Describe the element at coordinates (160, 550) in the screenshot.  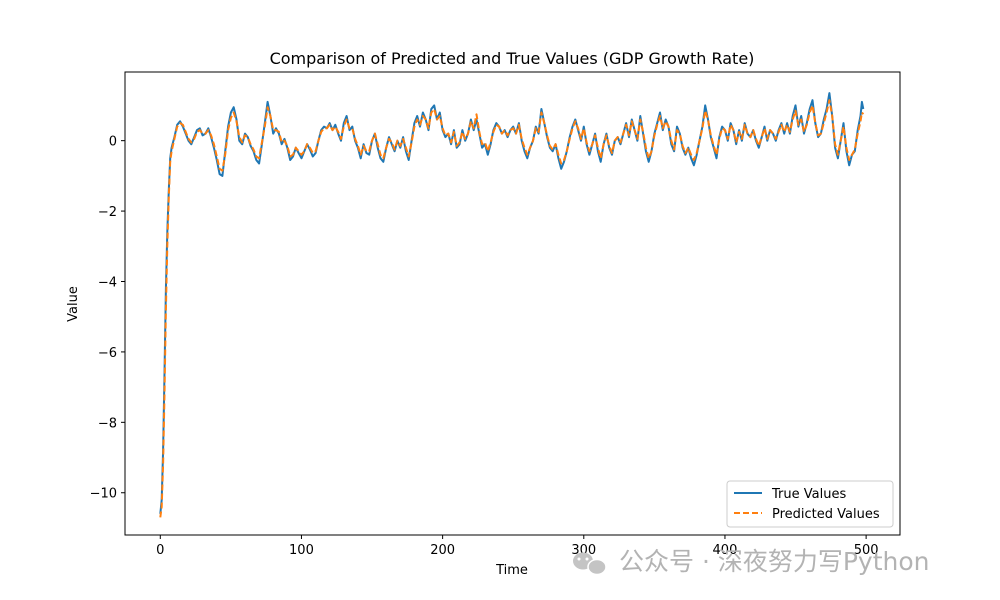
I see `x-tick-label: 0` at that location.